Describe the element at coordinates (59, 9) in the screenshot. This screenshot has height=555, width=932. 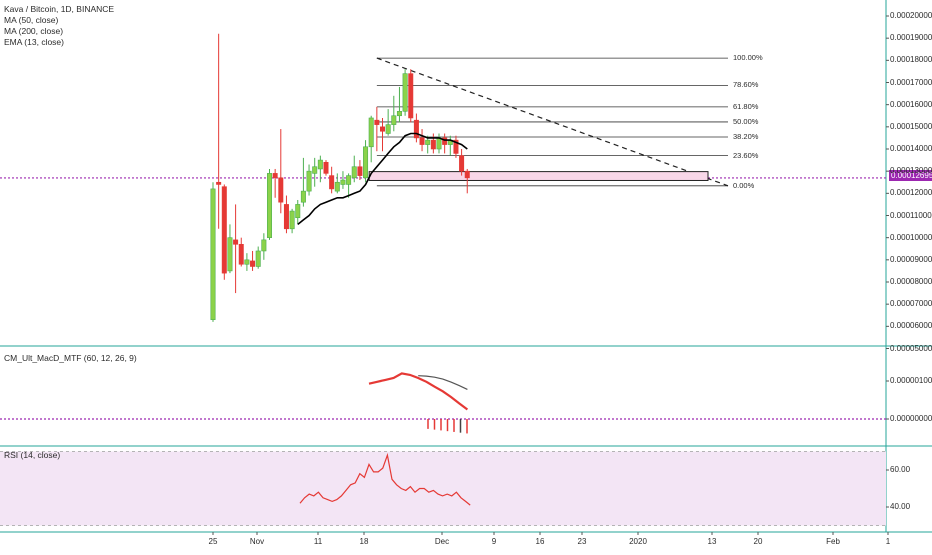
I see `symbol-title: Kava / Bitcoin, 1D, BINANCE` at that location.